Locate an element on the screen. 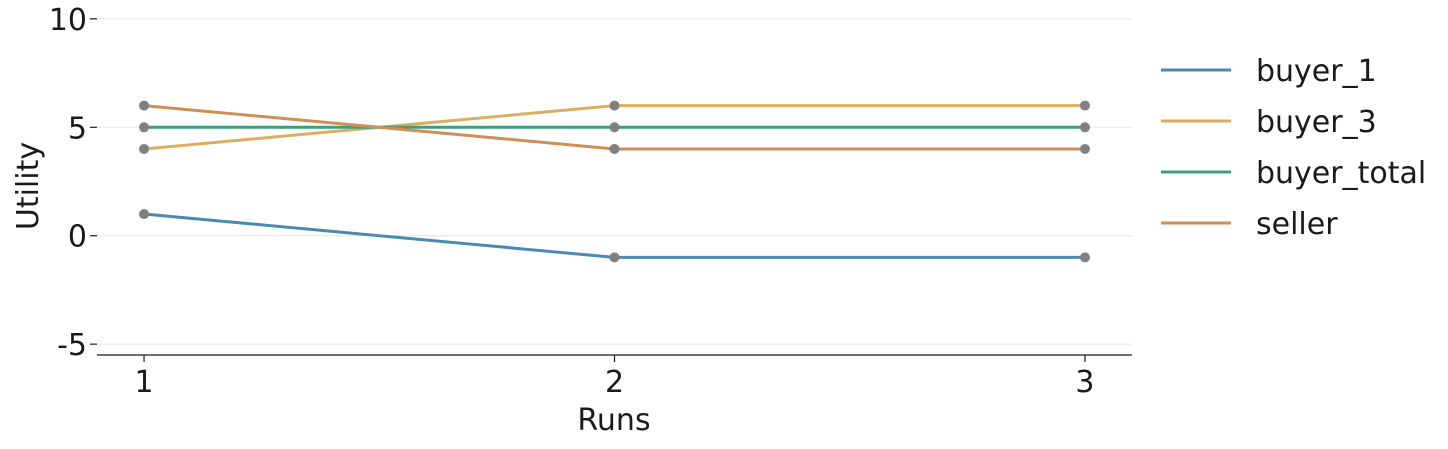 This screenshot has height=449, width=1448. x-tick-label: 2 is located at coordinates (614, 382).